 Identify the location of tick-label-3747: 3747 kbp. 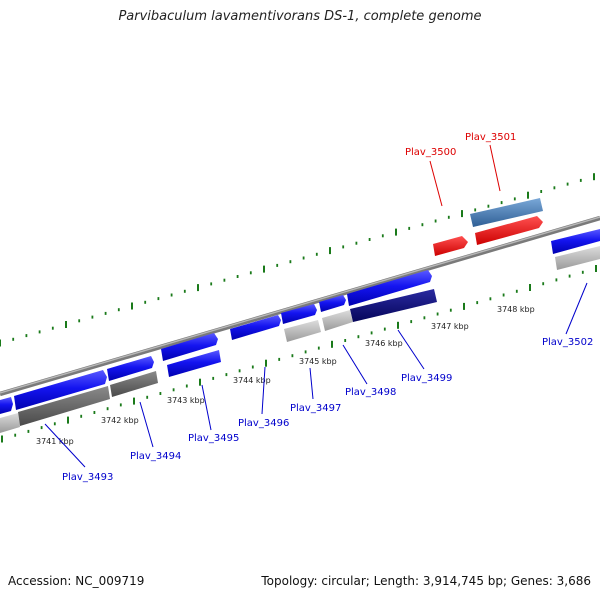
(450, 326).